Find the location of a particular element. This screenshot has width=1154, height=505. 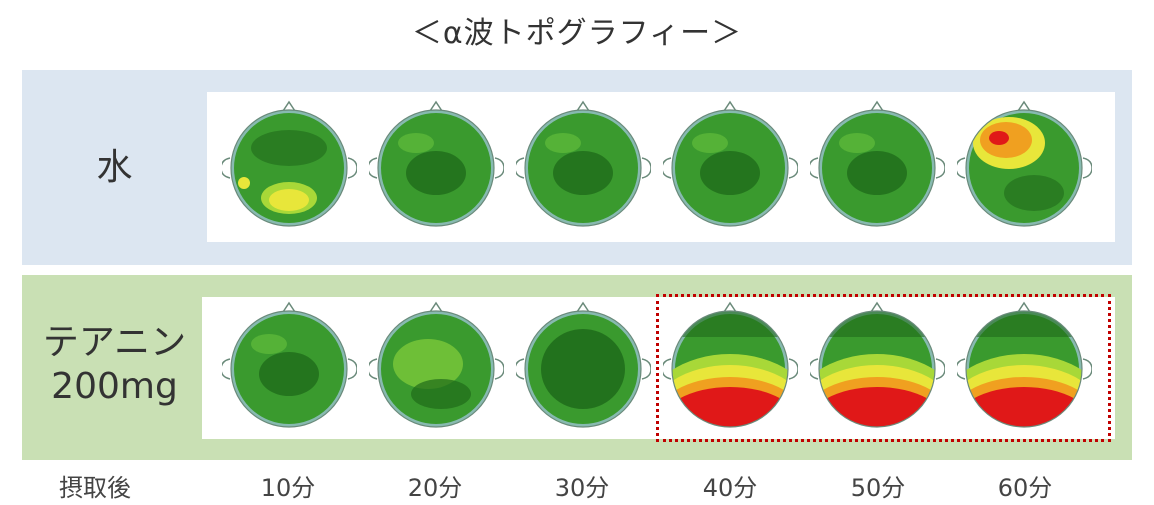

water-map-60min is located at coordinates (1024, 163).